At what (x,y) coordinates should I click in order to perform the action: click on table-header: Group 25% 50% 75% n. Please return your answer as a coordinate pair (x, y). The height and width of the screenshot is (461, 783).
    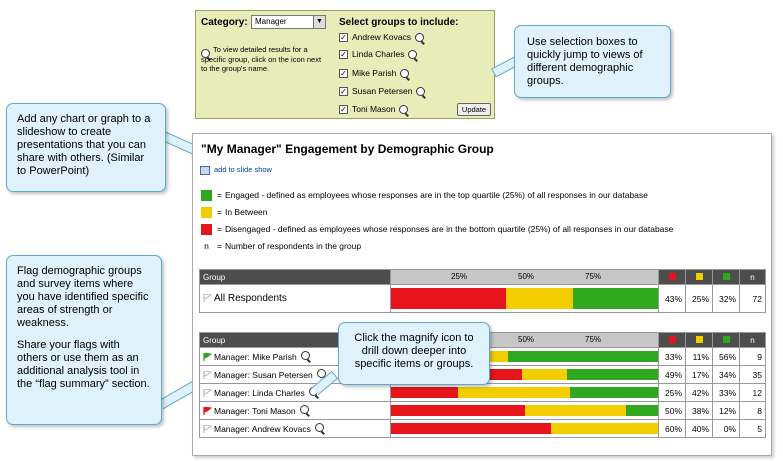
    Looking at the image, I should click on (482, 277).